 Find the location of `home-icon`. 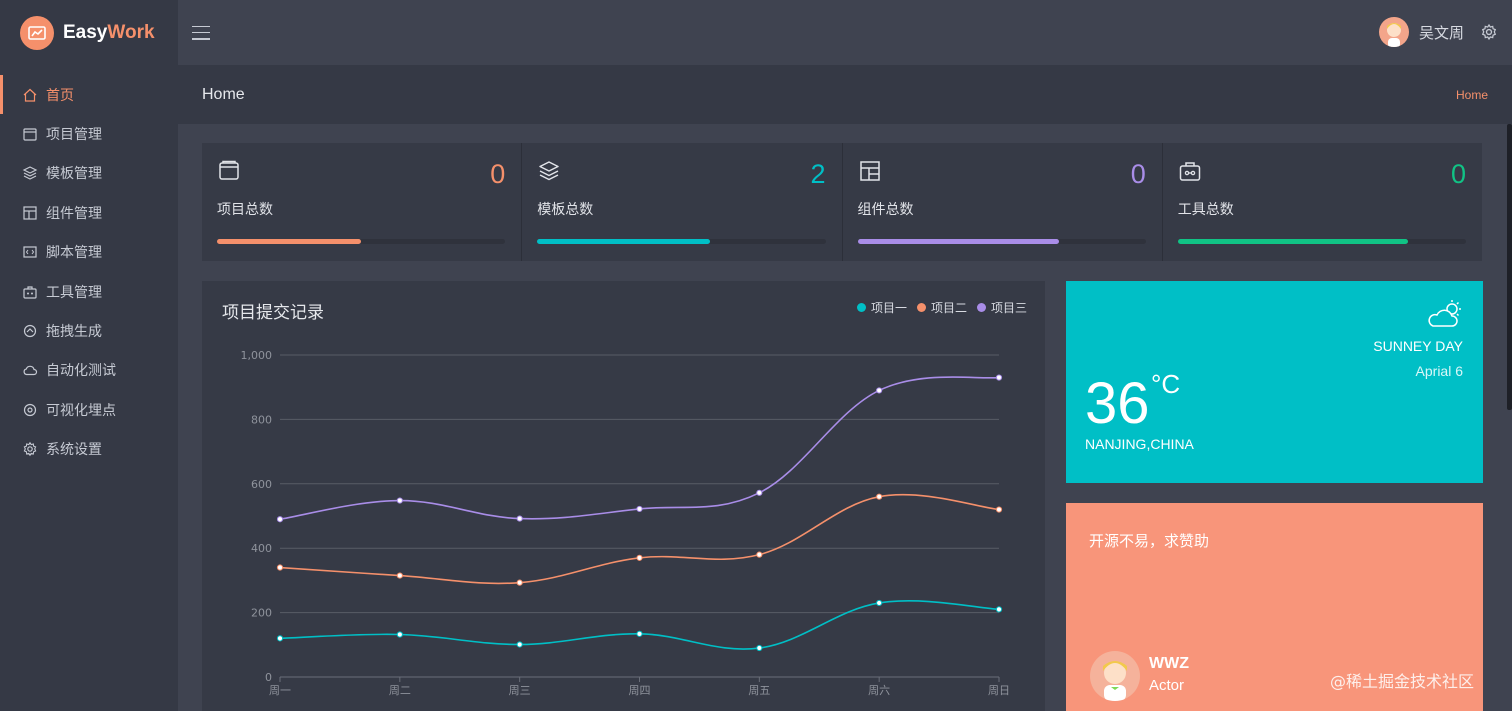

home-icon is located at coordinates (30, 95).